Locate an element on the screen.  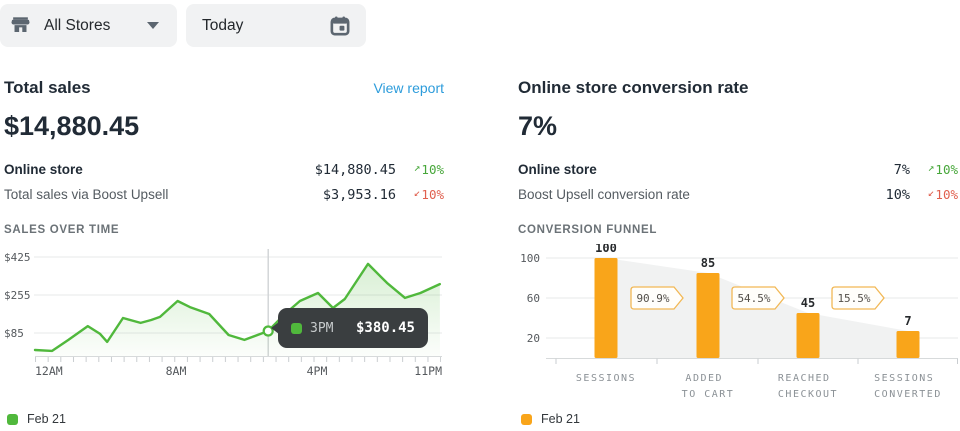
y-axis-label: $85 is located at coordinates (14, 333).